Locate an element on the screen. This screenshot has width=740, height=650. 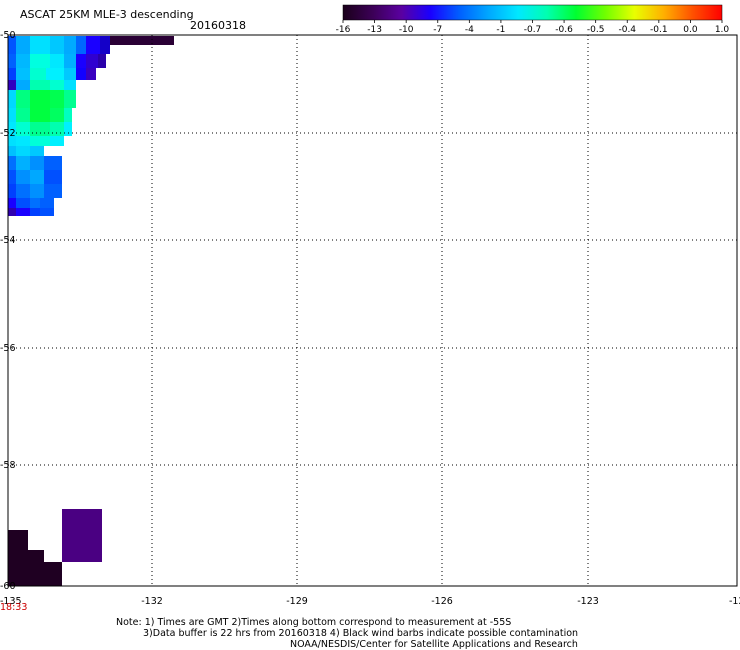
map-title: ASCAT 25KM MLE-3 descending is located at coordinates (107, 14).